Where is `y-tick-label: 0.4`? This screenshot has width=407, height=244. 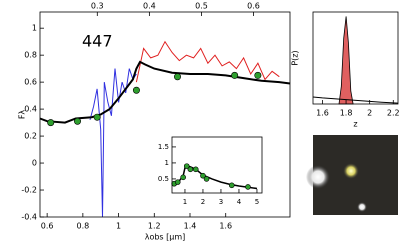
y-tick-label: 0.4 is located at coordinates (30, 109).